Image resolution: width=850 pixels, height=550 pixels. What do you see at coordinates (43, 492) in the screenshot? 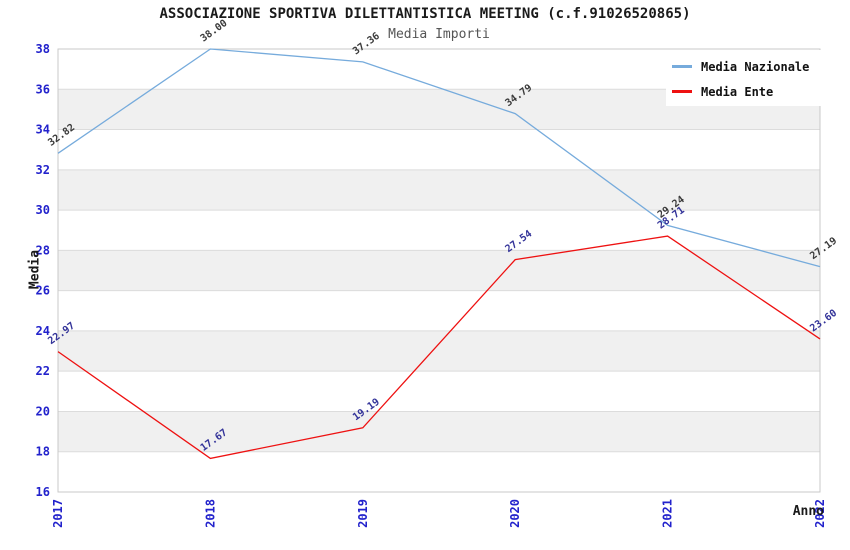
I see `y-tick-label: 16` at bounding box center [43, 492].